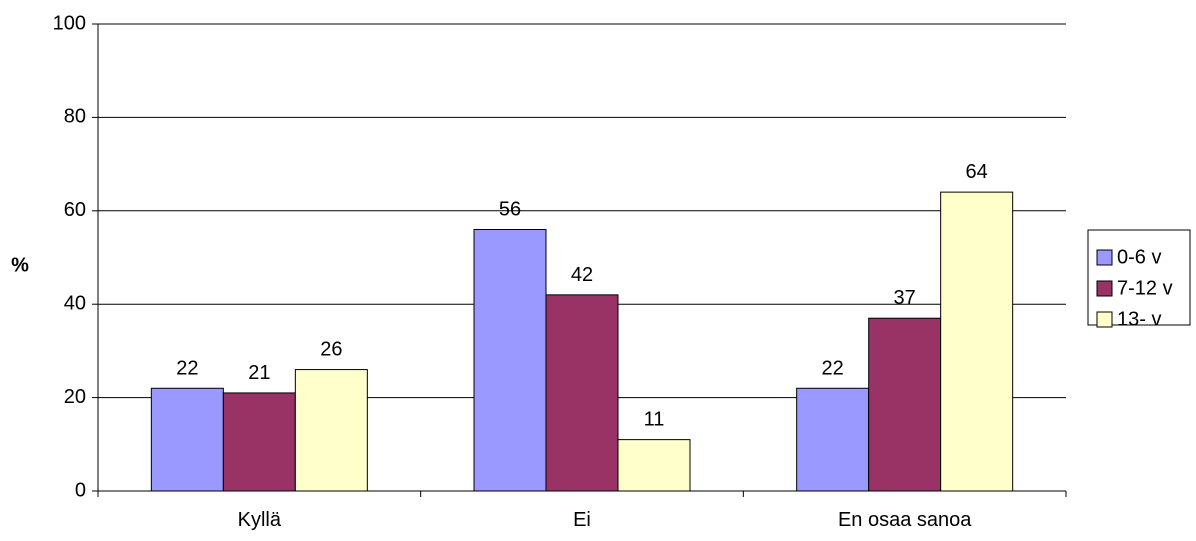 The height and width of the screenshot is (541, 1196). Describe the element at coordinates (259, 373) in the screenshot. I see `data-label: 21` at that location.